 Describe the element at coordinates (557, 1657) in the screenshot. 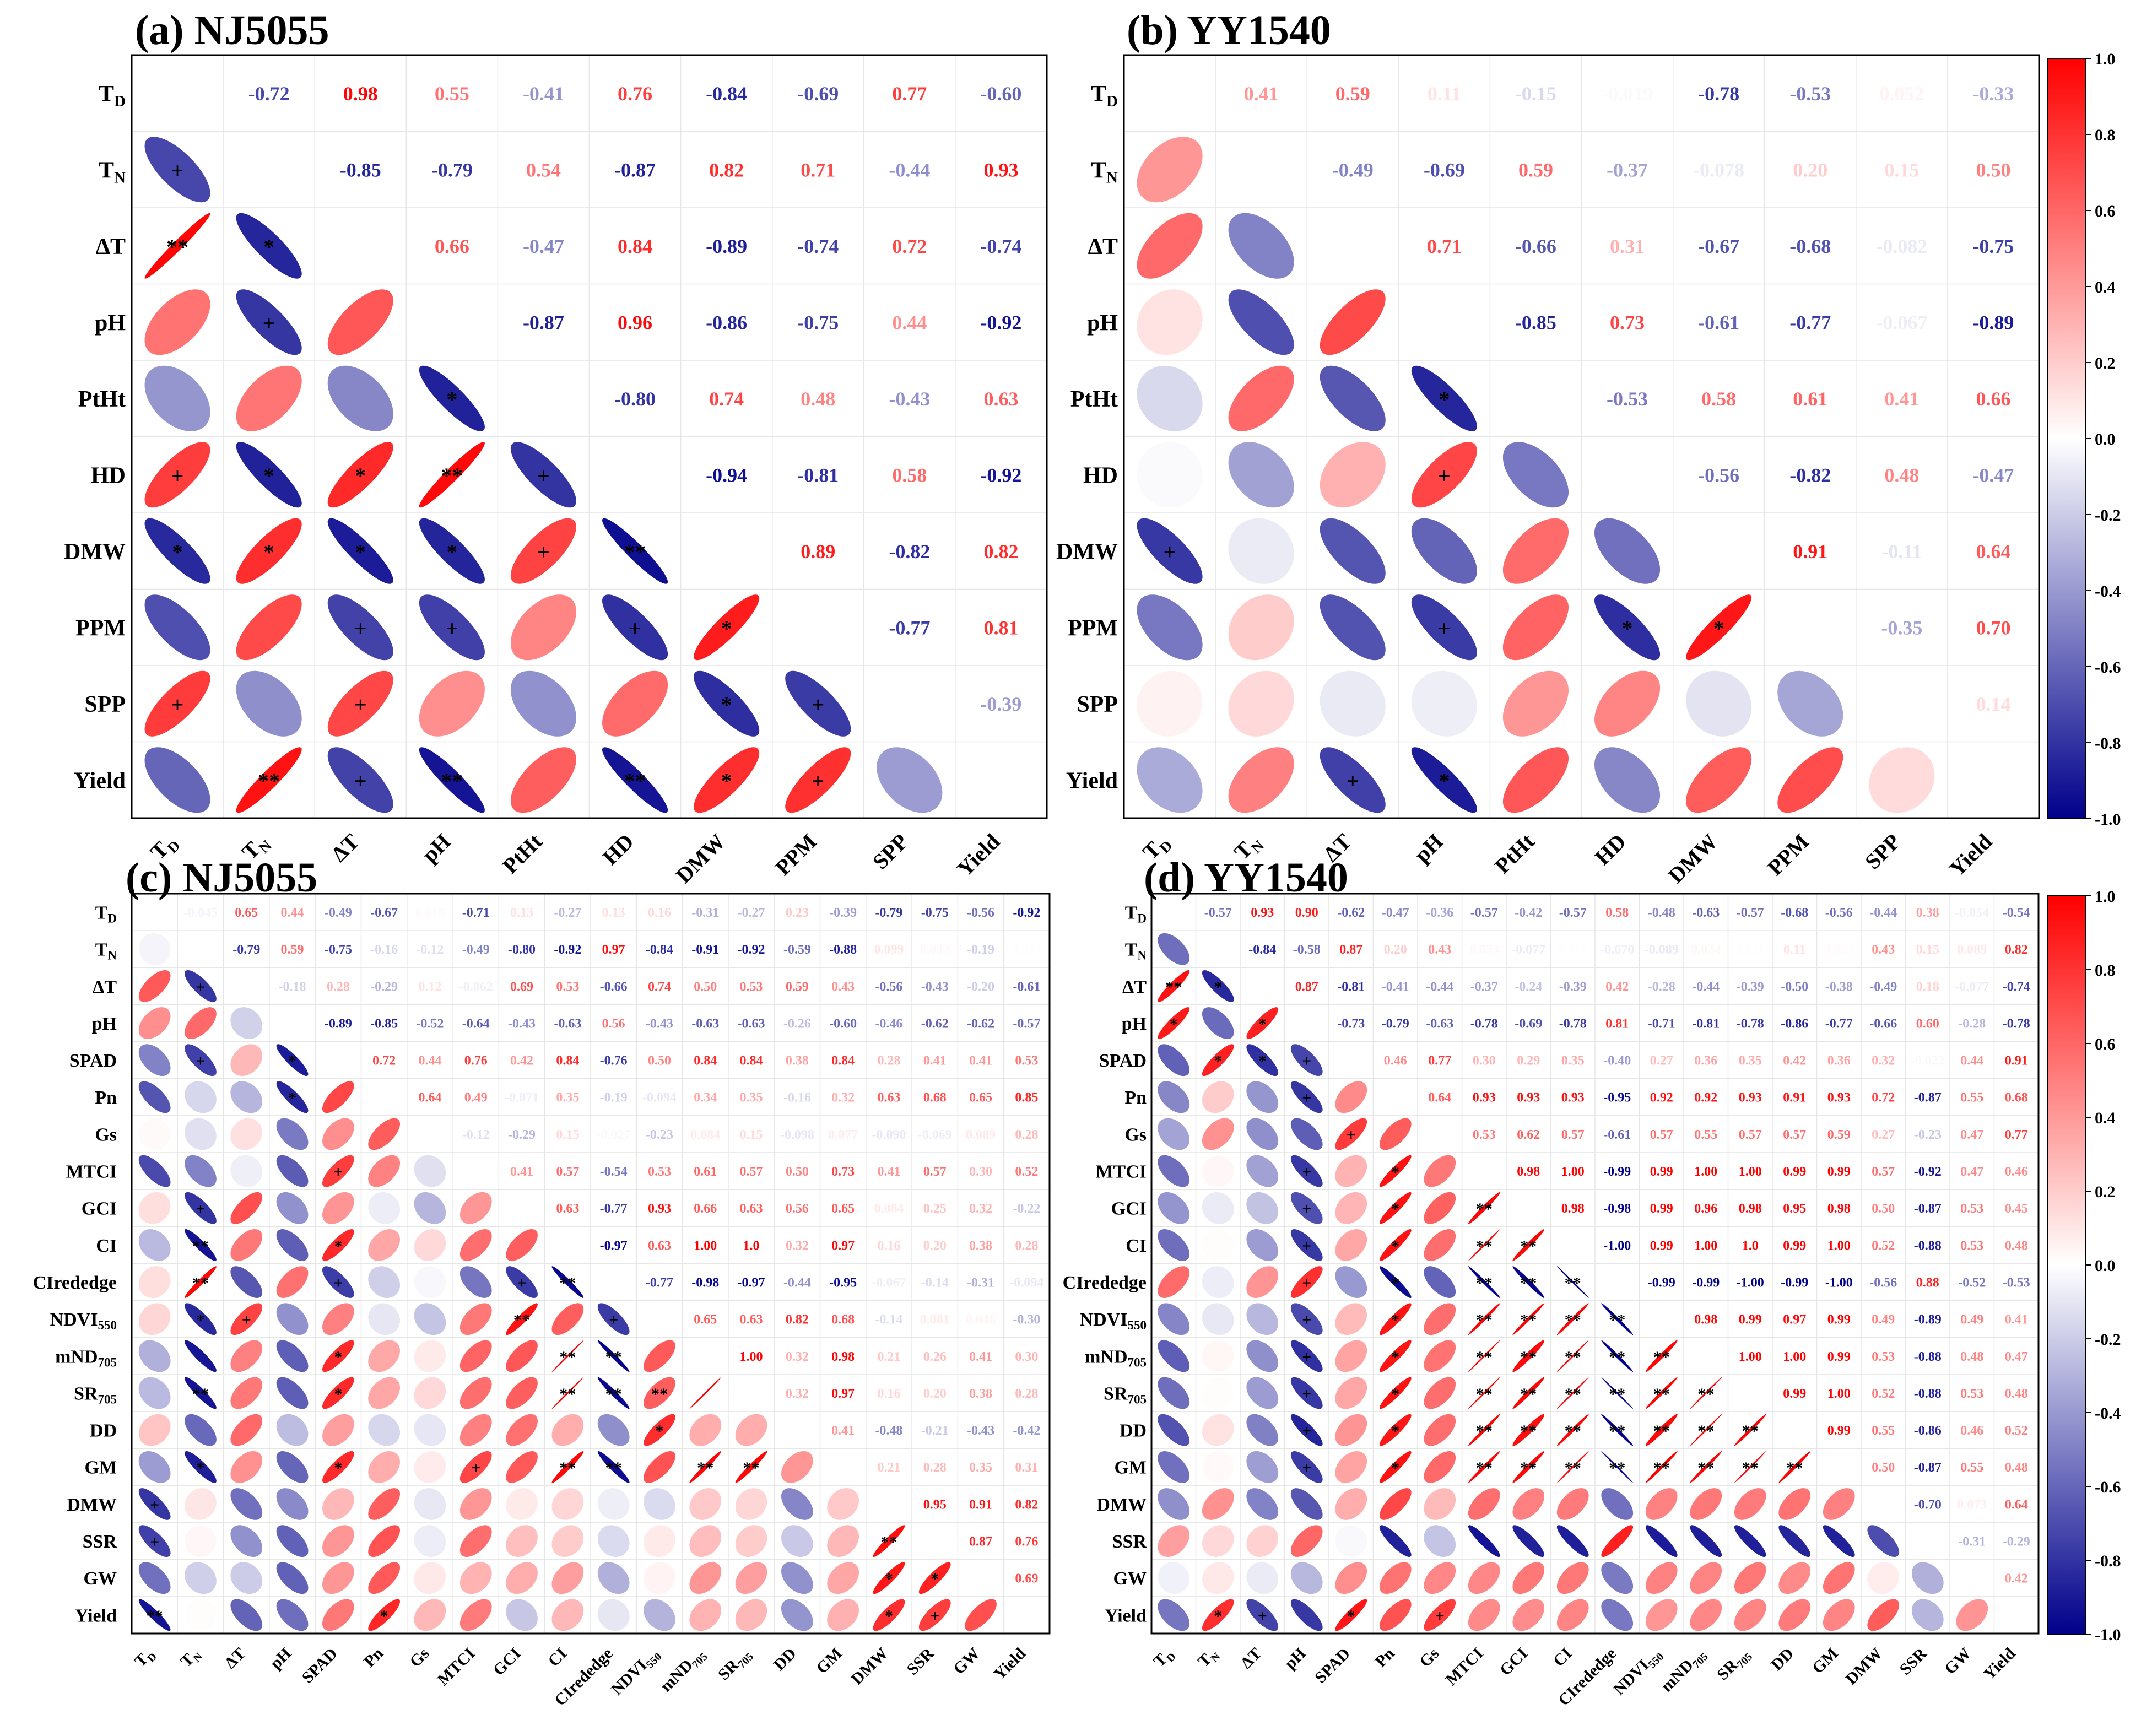

I see `column-label: CI` at that location.